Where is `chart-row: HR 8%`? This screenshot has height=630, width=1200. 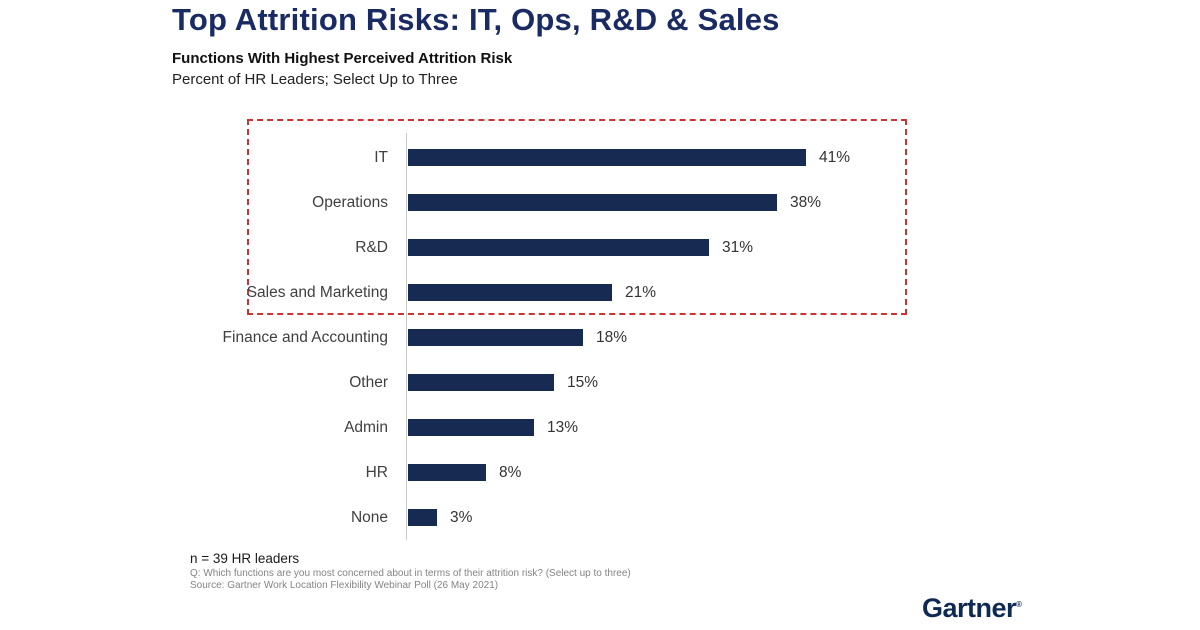 chart-row: HR 8% is located at coordinates (480, 472).